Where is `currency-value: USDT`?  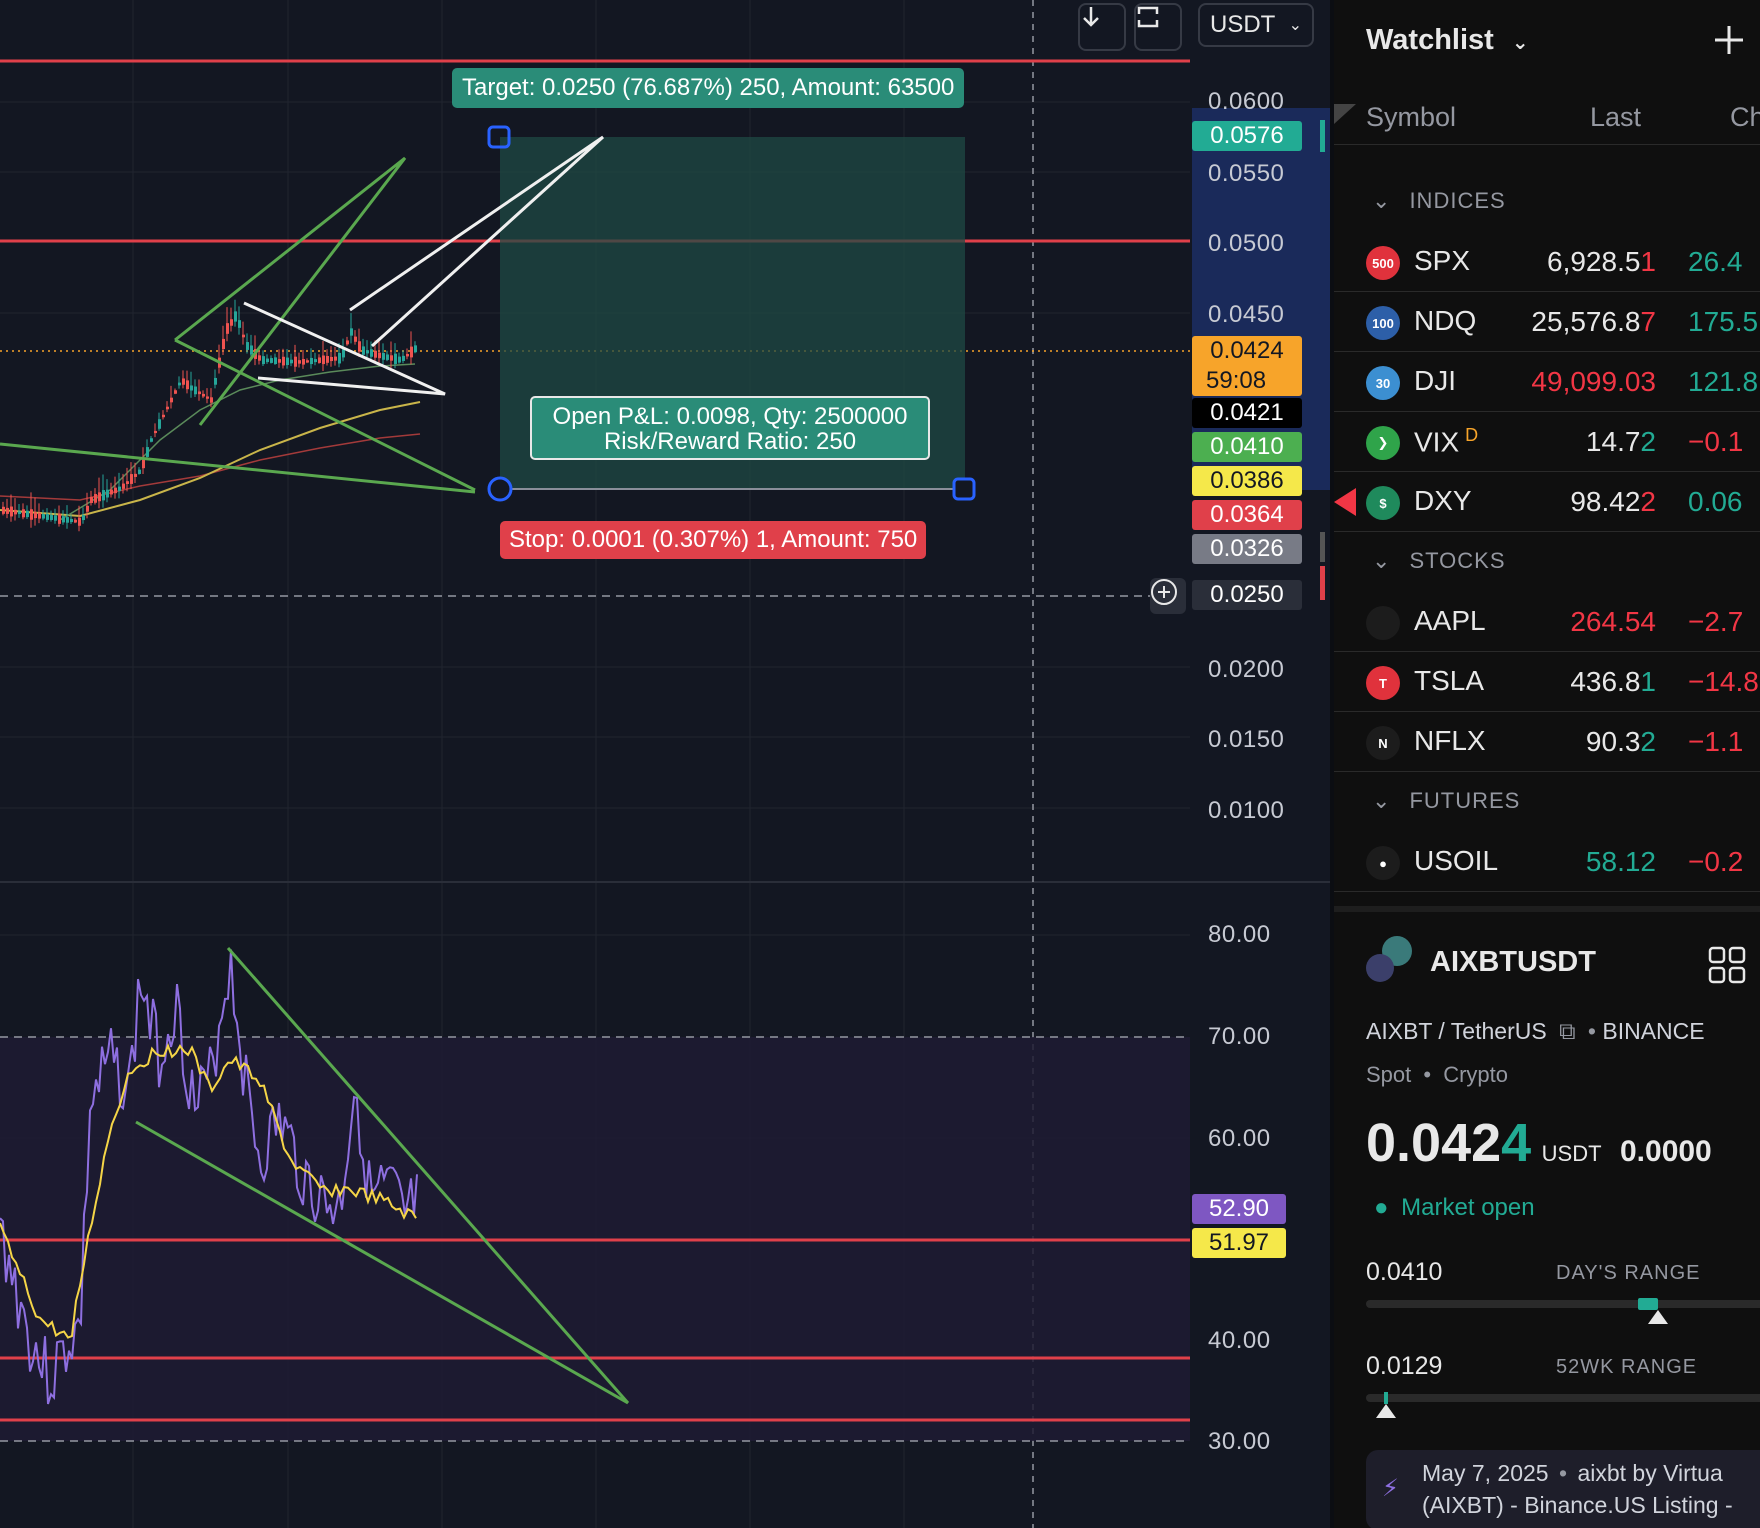
currency-value: USDT is located at coordinates (1243, 24).